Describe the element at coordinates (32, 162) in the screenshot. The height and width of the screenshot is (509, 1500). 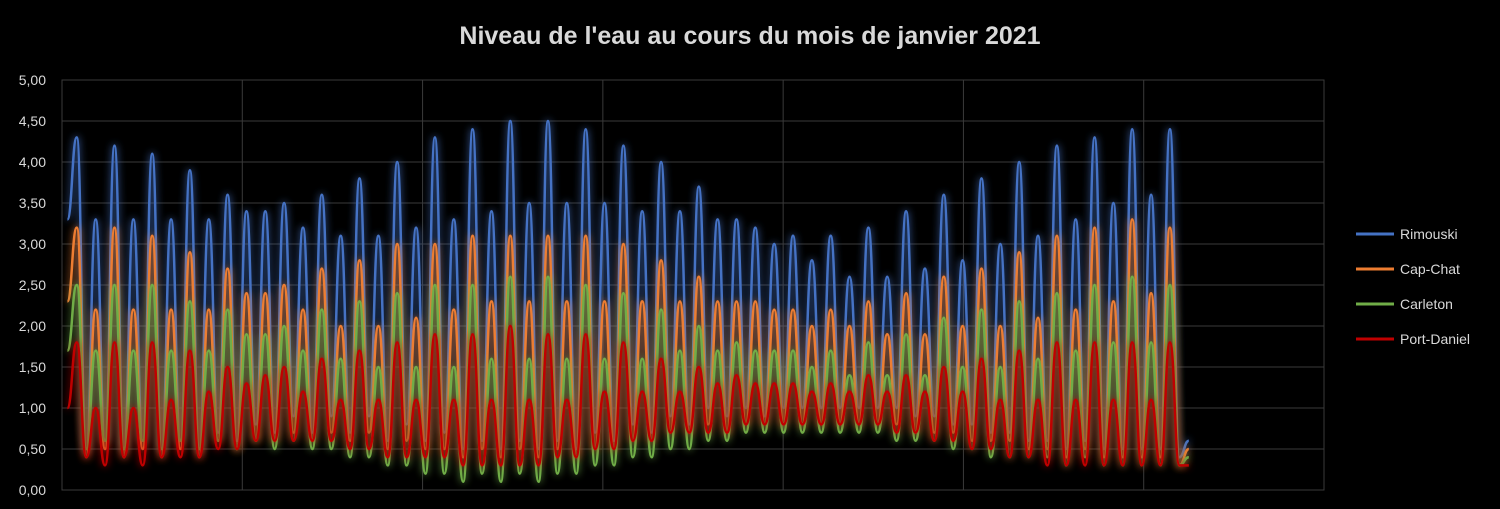
I see `y-tick-label: 4,00` at that location.